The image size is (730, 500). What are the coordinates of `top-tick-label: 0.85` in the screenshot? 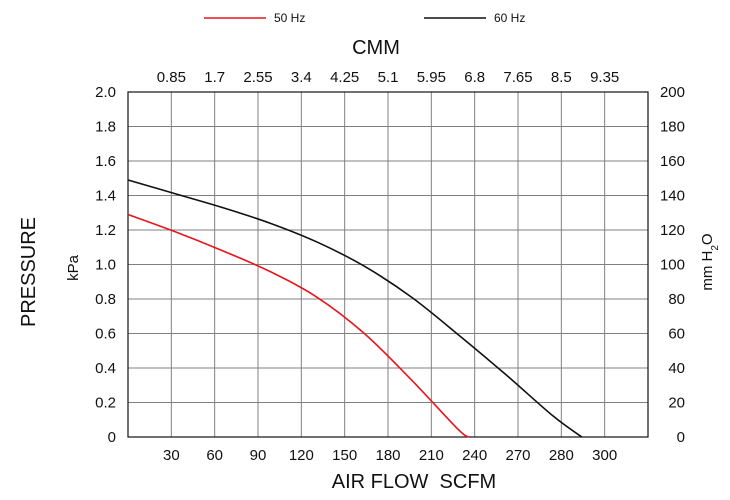 It's located at (171, 77).